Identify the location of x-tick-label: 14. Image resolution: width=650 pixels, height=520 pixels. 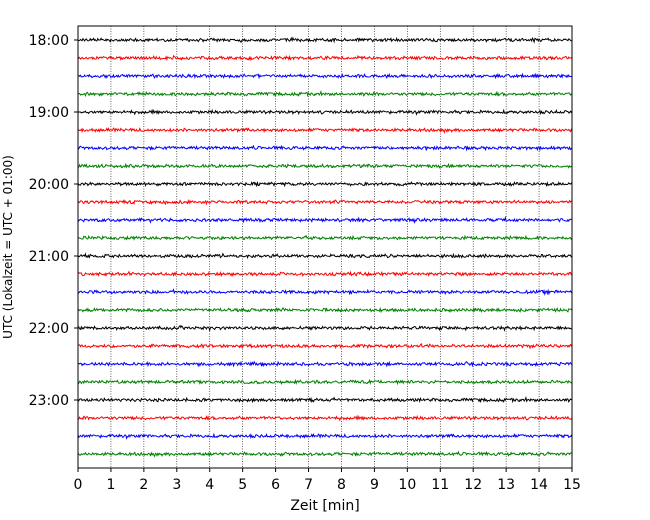
(539, 485).